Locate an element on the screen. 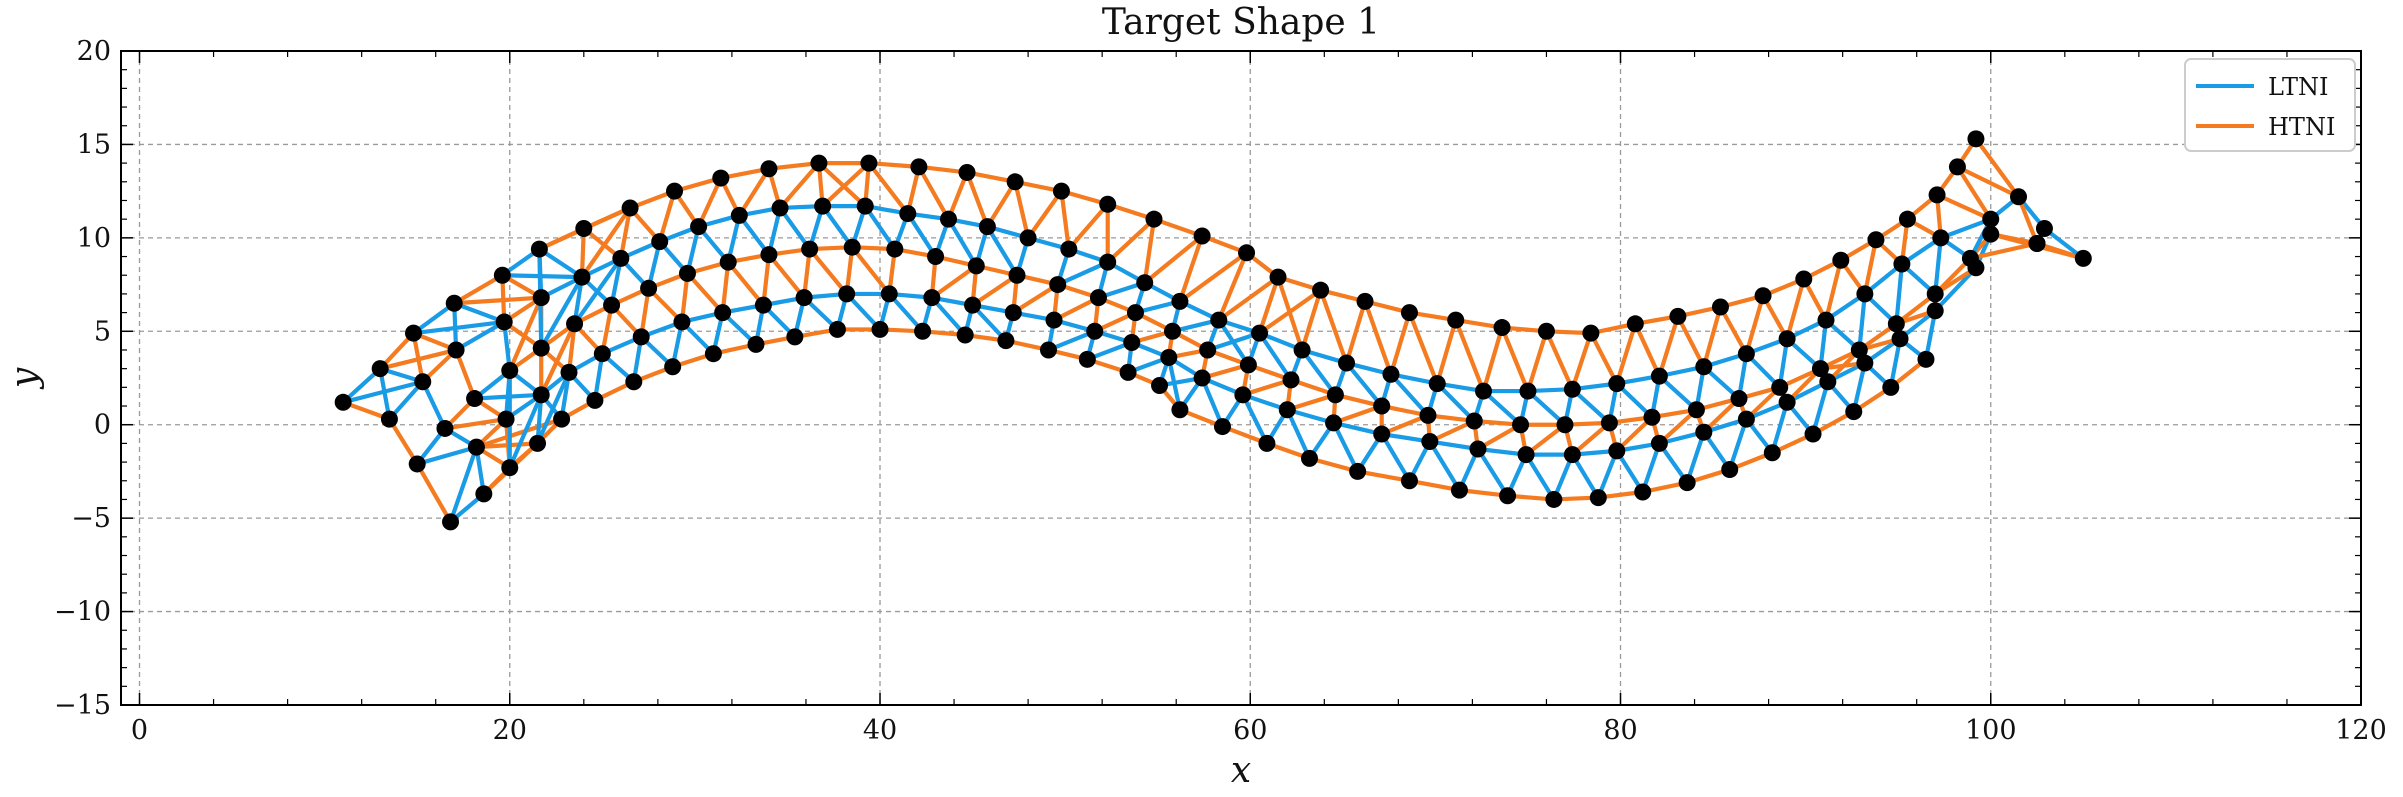 The width and height of the screenshot is (2403, 797). y-axis-label: y is located at coordinates (24, 378).